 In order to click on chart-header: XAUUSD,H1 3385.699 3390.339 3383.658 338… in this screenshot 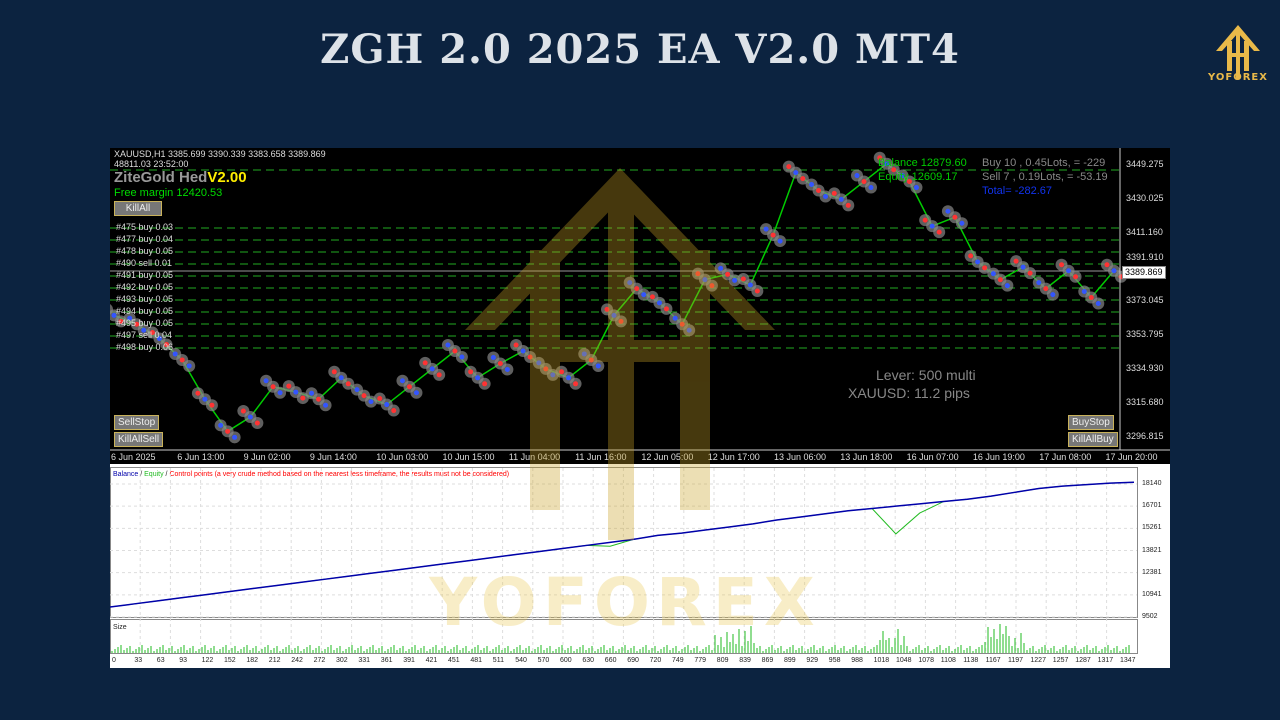, I will do `click(220, 154)`.